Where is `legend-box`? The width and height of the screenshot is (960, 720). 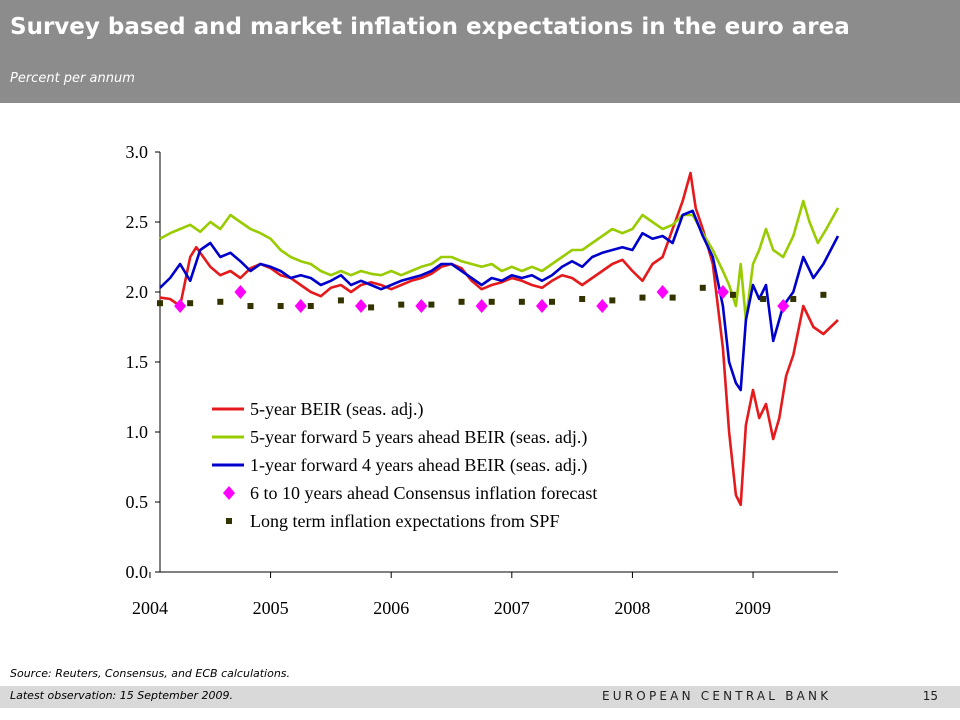
legend-box is located at coordinates (425, 467).